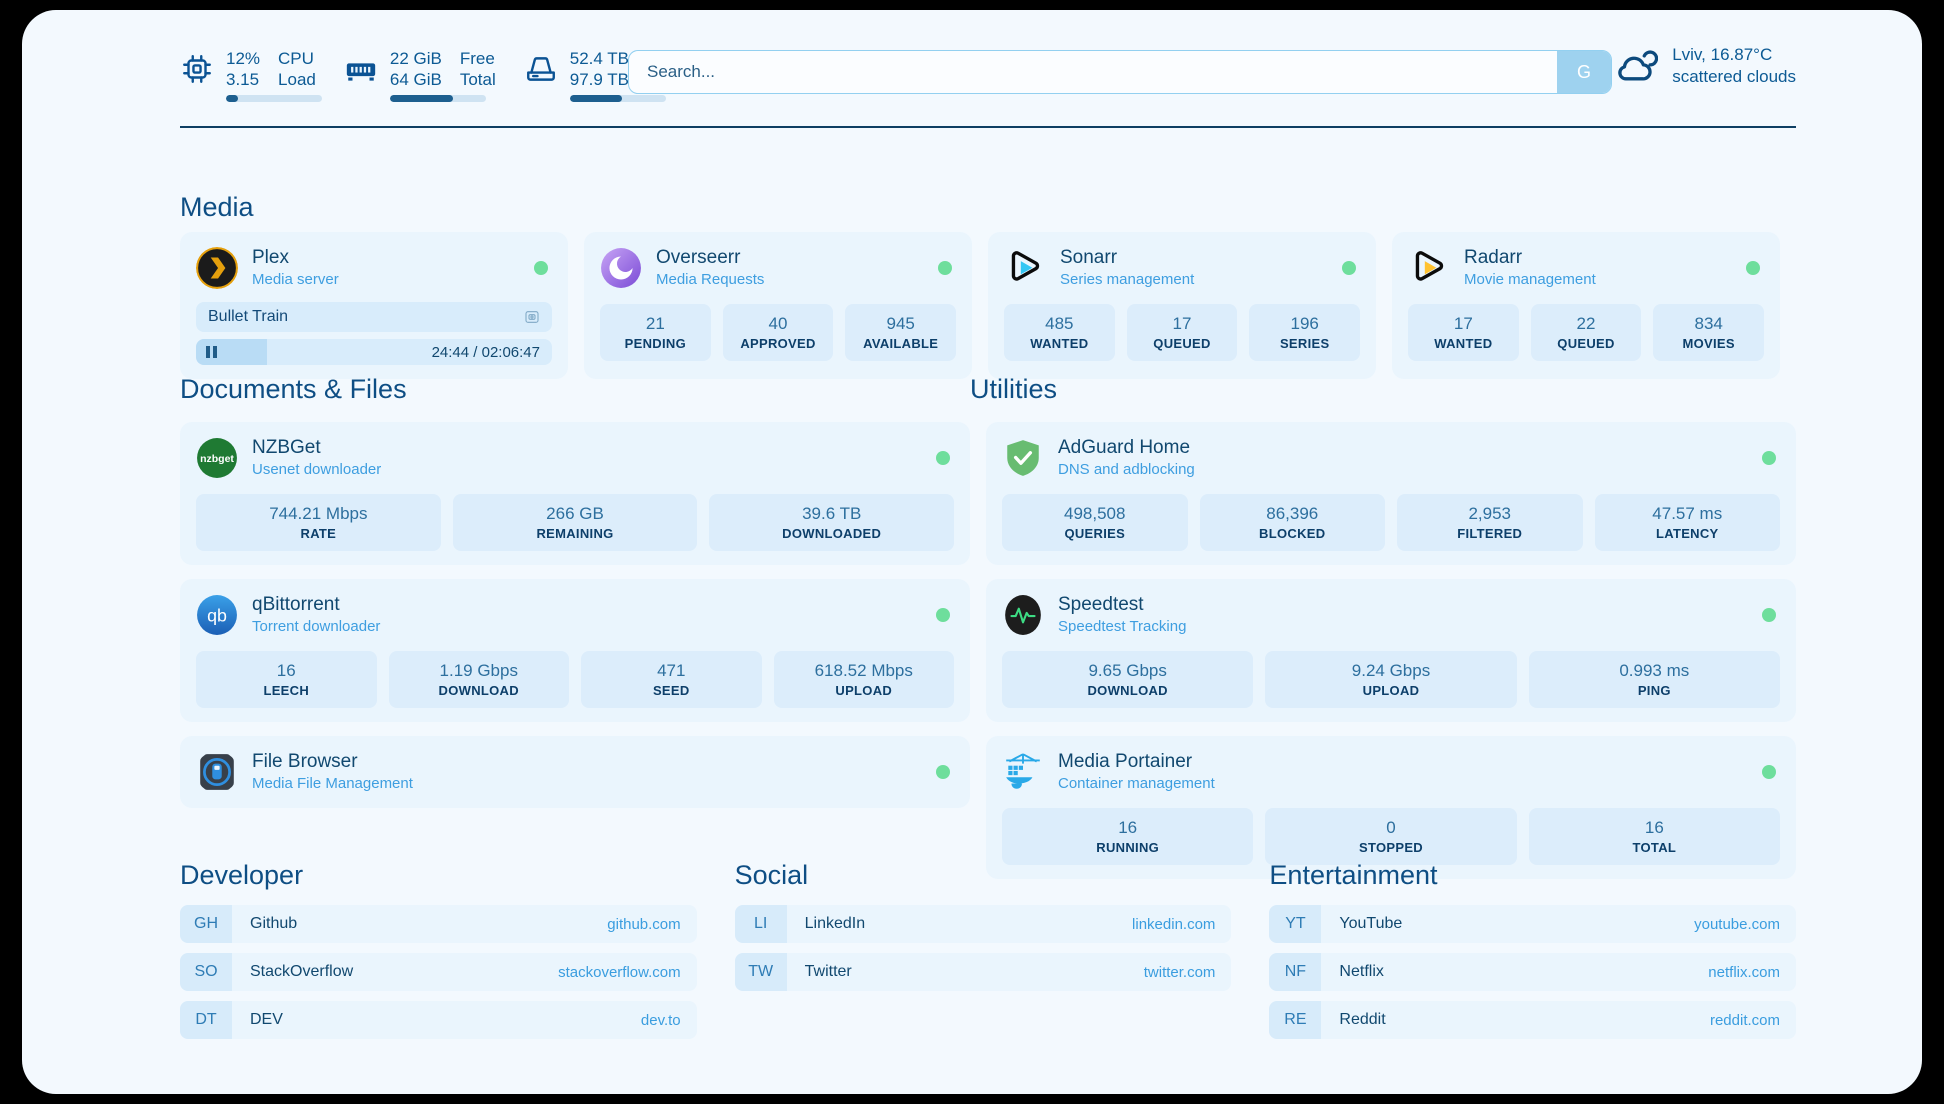 This screenshot has height=1104, width=1944. I want to click on search-input, so click(1093, 72).